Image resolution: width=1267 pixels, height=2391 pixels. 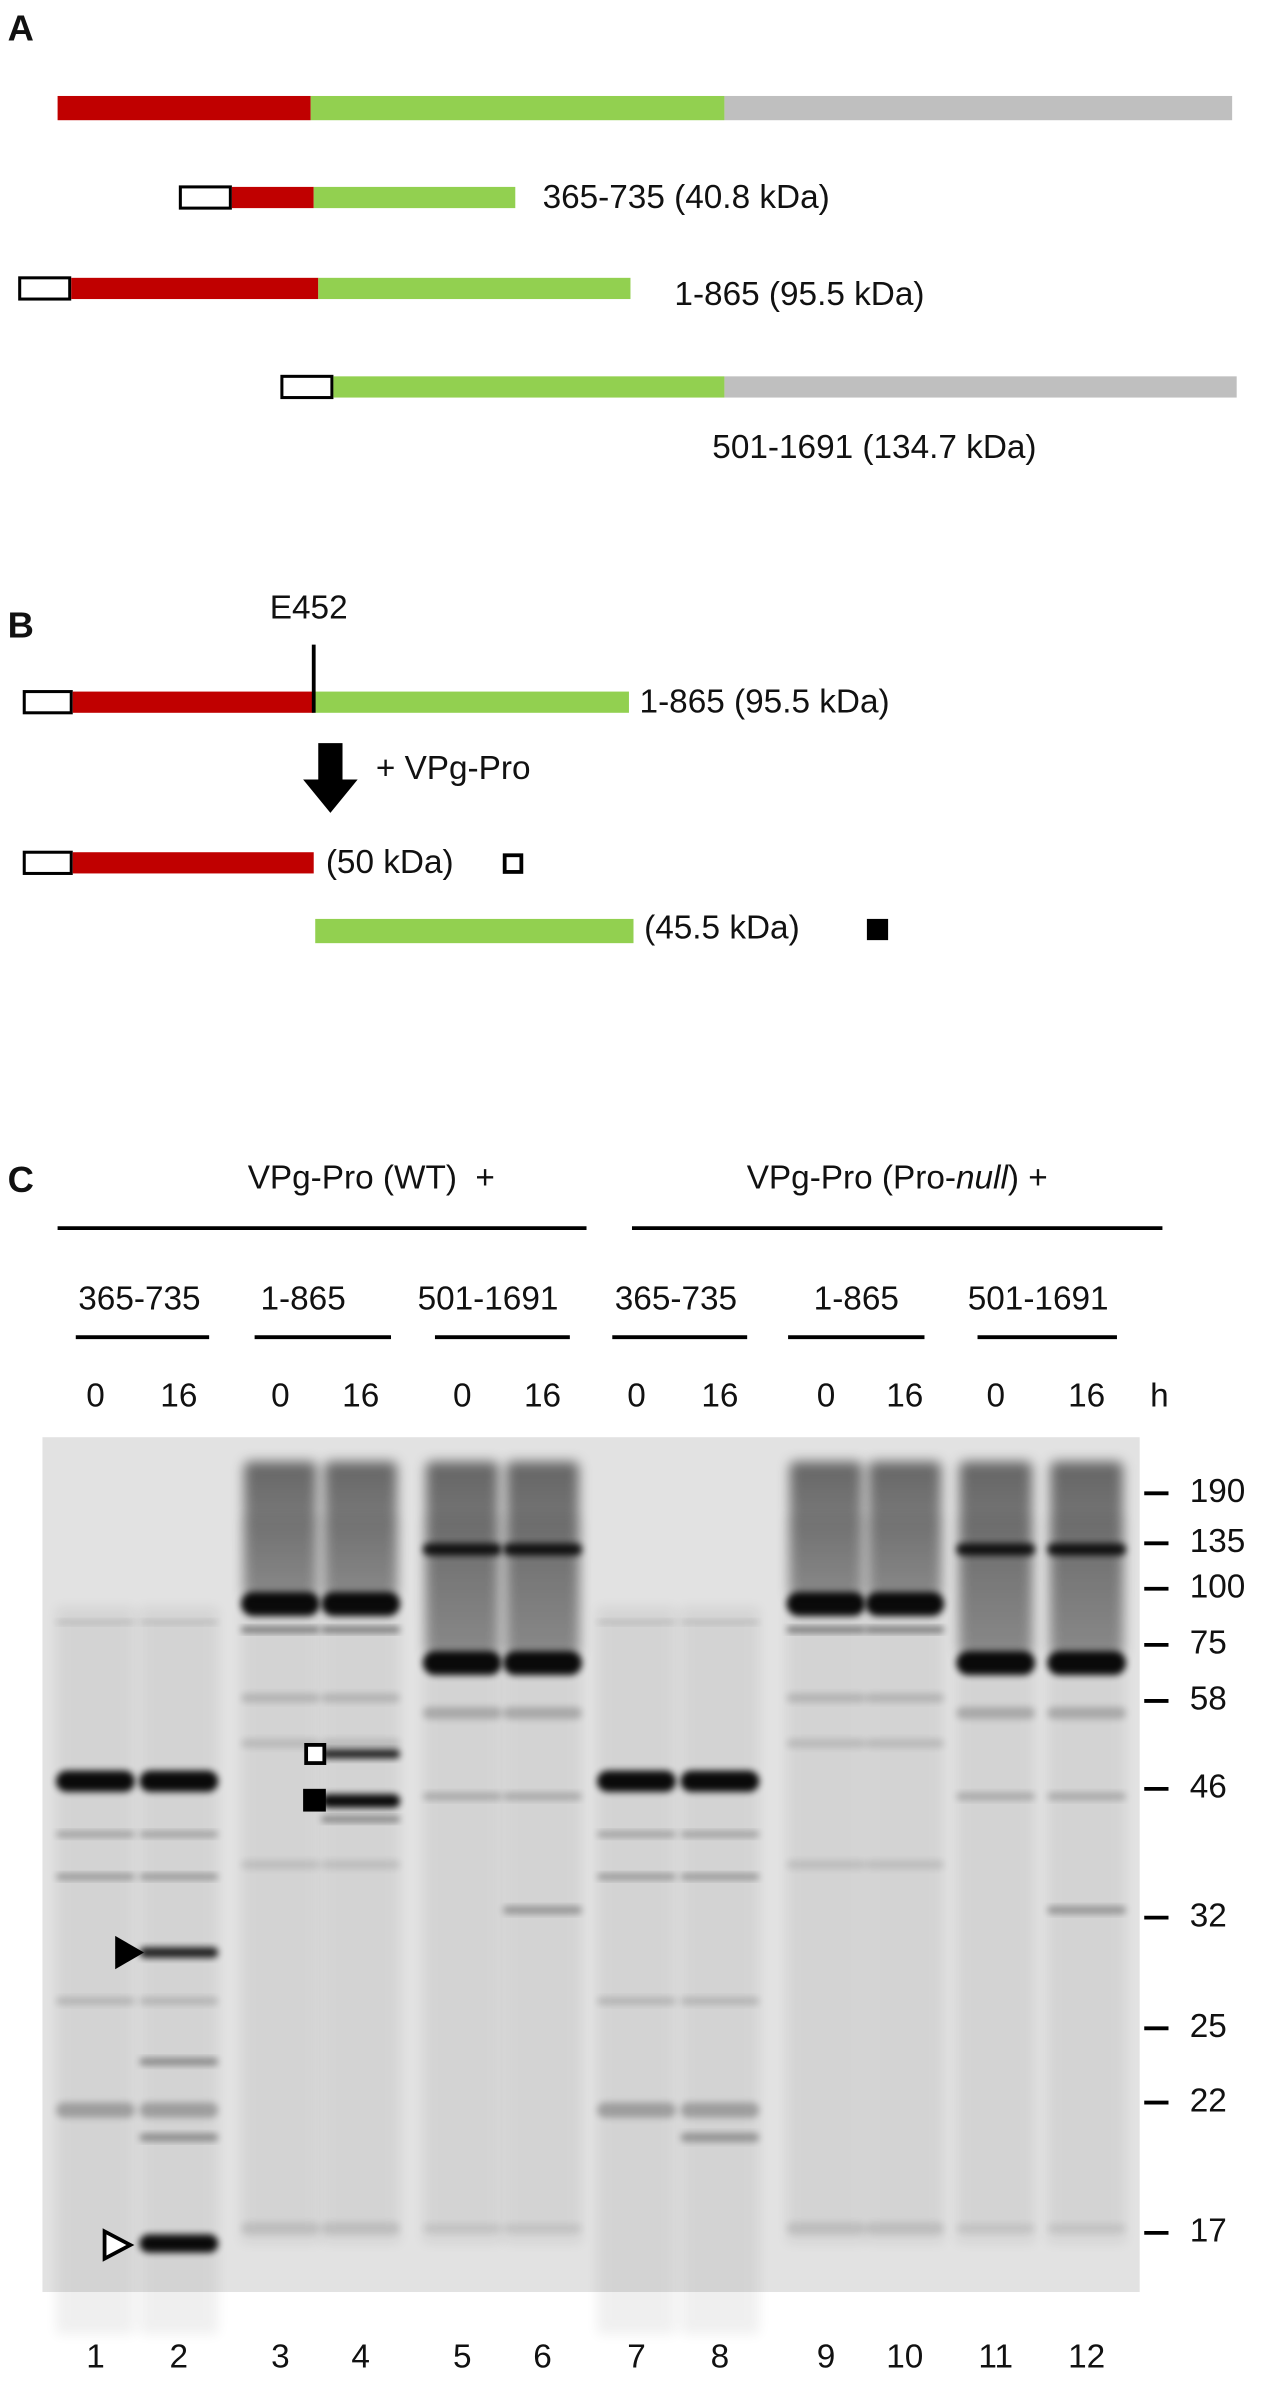 I want to click on product: (45.5 kDa), so click(x=602, y=927).